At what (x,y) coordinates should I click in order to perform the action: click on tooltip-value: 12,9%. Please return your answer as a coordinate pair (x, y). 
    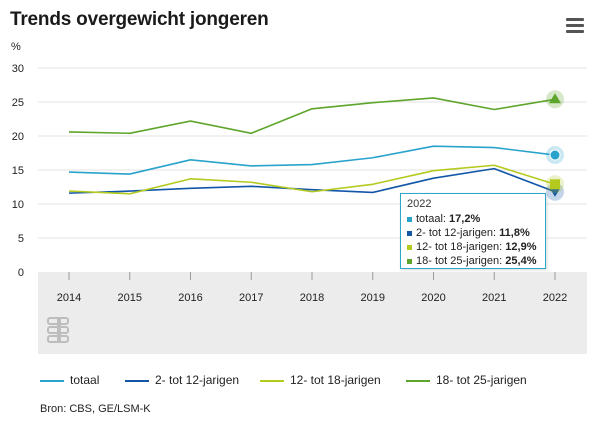
    Looking at the image, I should click on (521, 247).